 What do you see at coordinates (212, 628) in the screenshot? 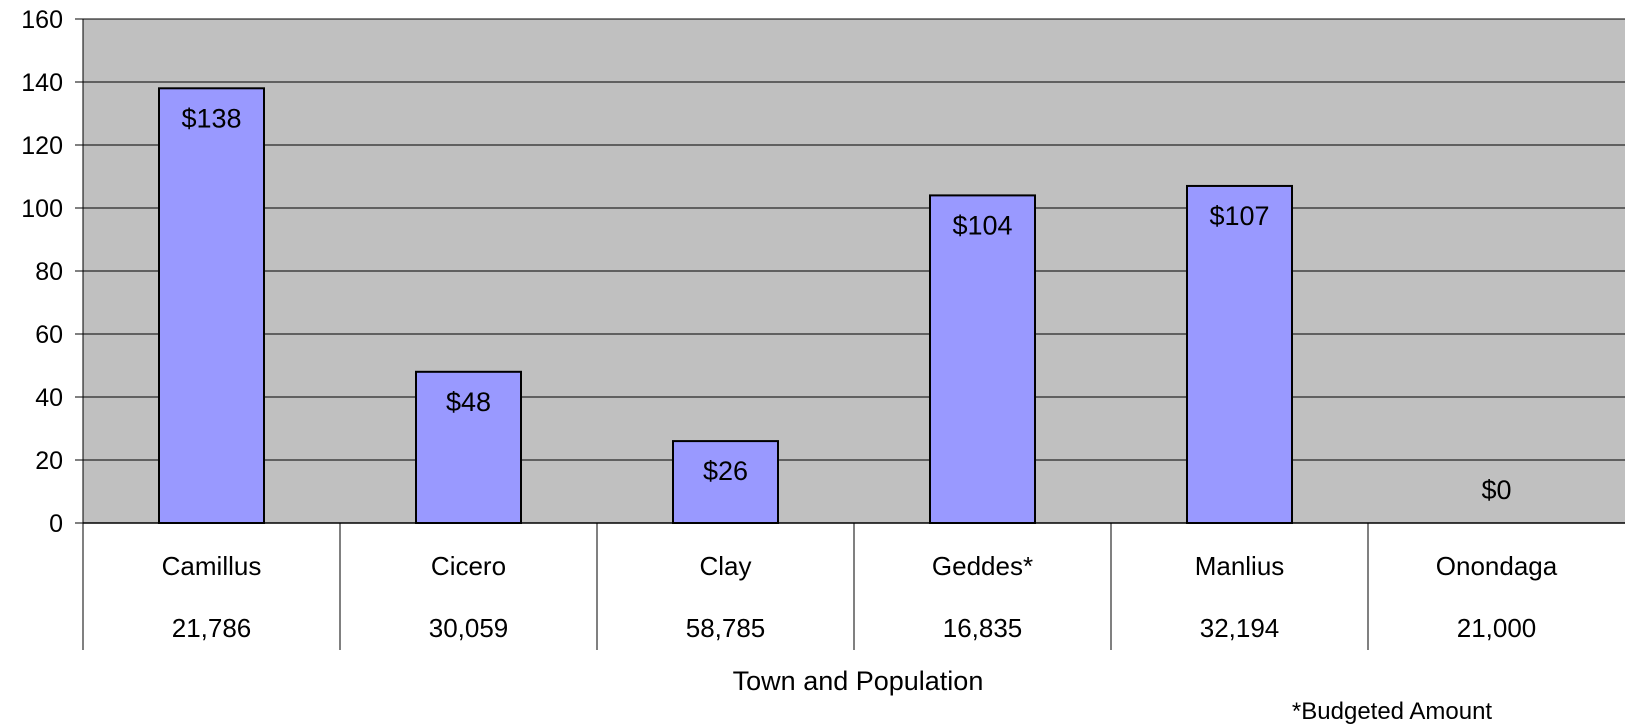
I see `population-label: 21,786` at bounding box center [212, 628].